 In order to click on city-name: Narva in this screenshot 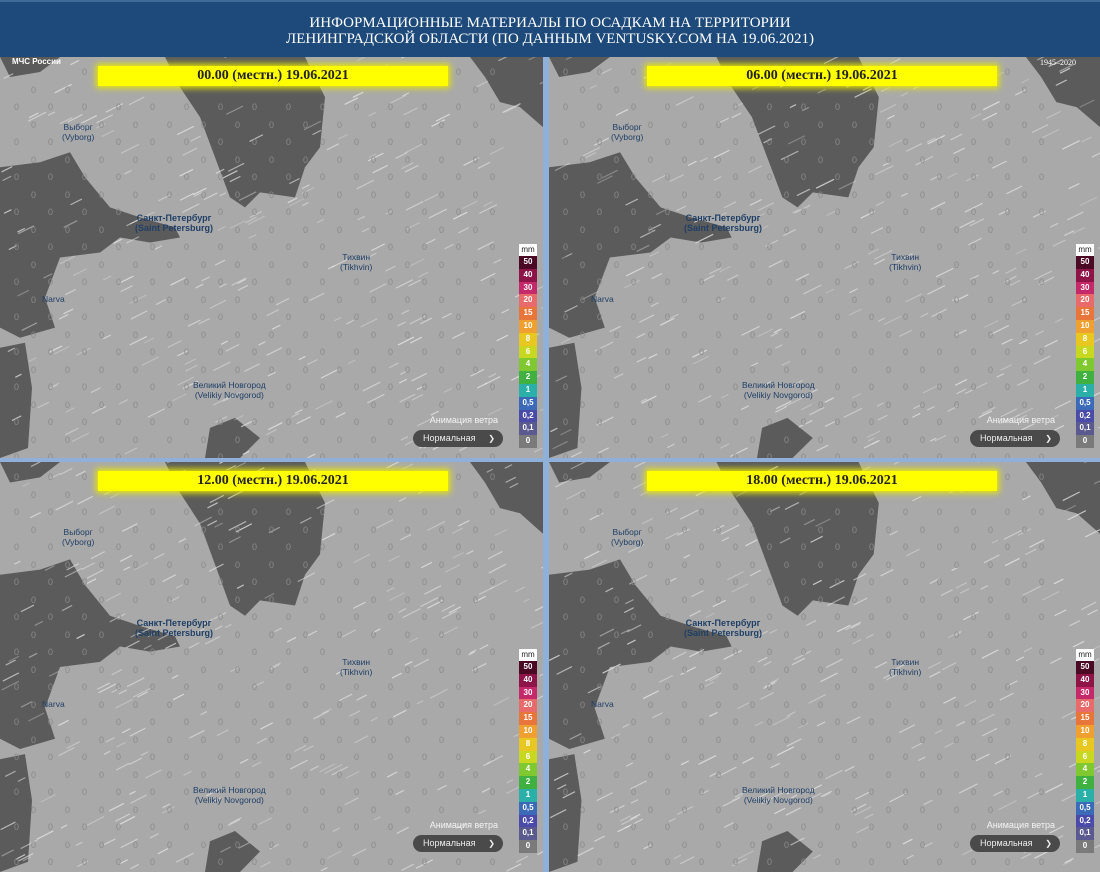, I will do `click(602, 299)`.